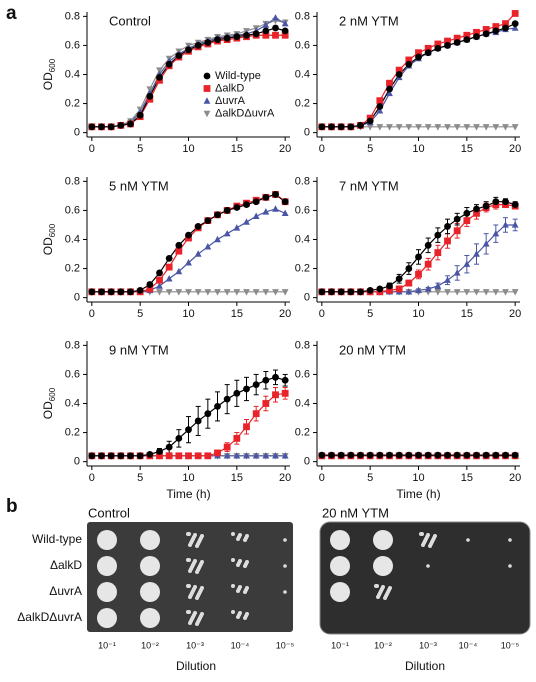 The image size is (536, 682). Describe the element at coordinates (372, 349) in the screenshot. I see `chart-title: 20 nM YTM` at that location.